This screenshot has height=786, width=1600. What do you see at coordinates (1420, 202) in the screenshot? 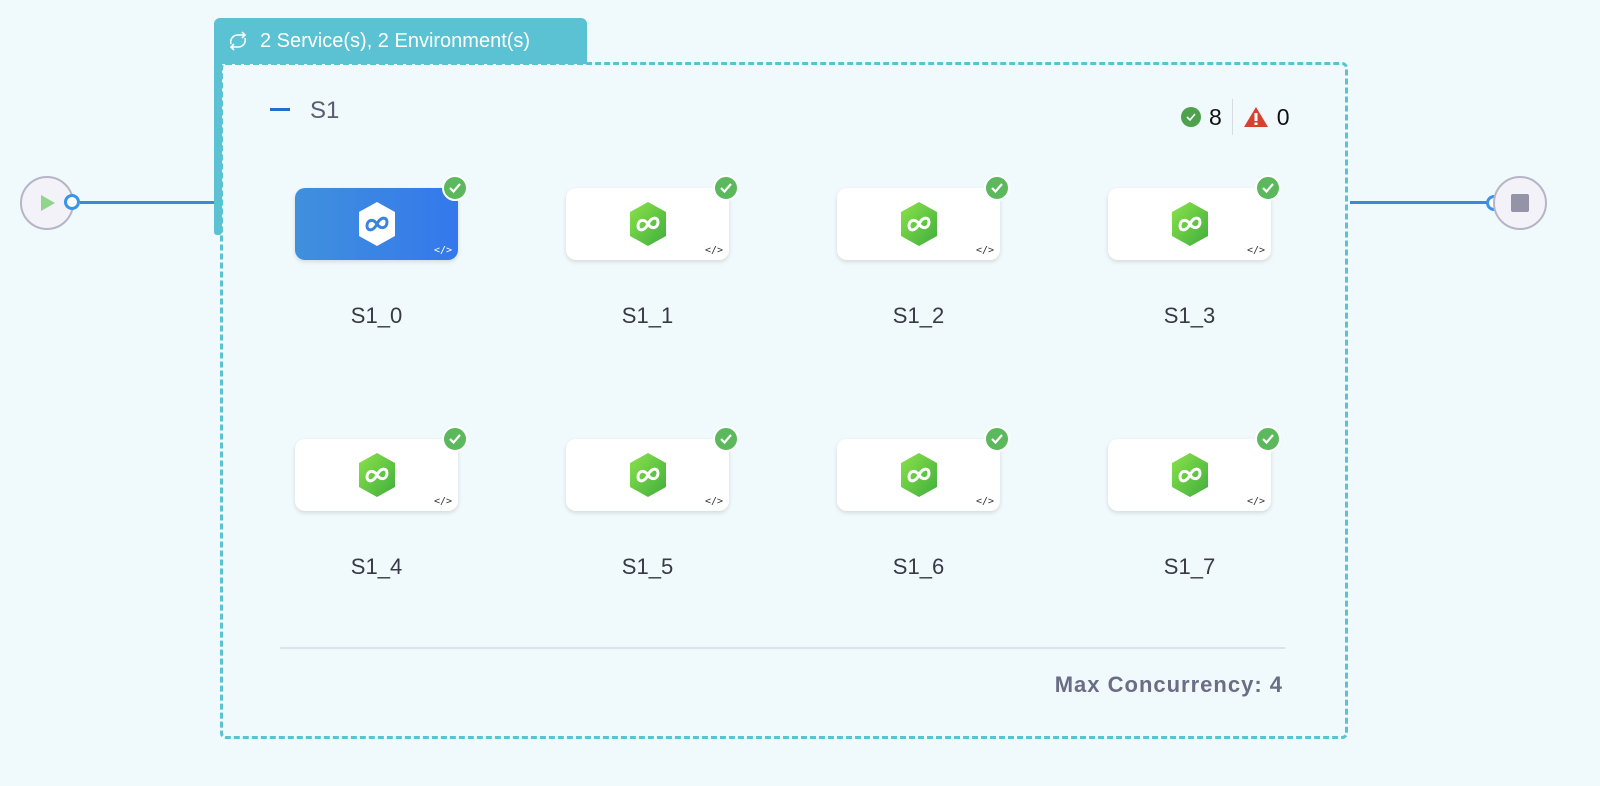
I see `edge-out` at bounding box center [1420, 202].